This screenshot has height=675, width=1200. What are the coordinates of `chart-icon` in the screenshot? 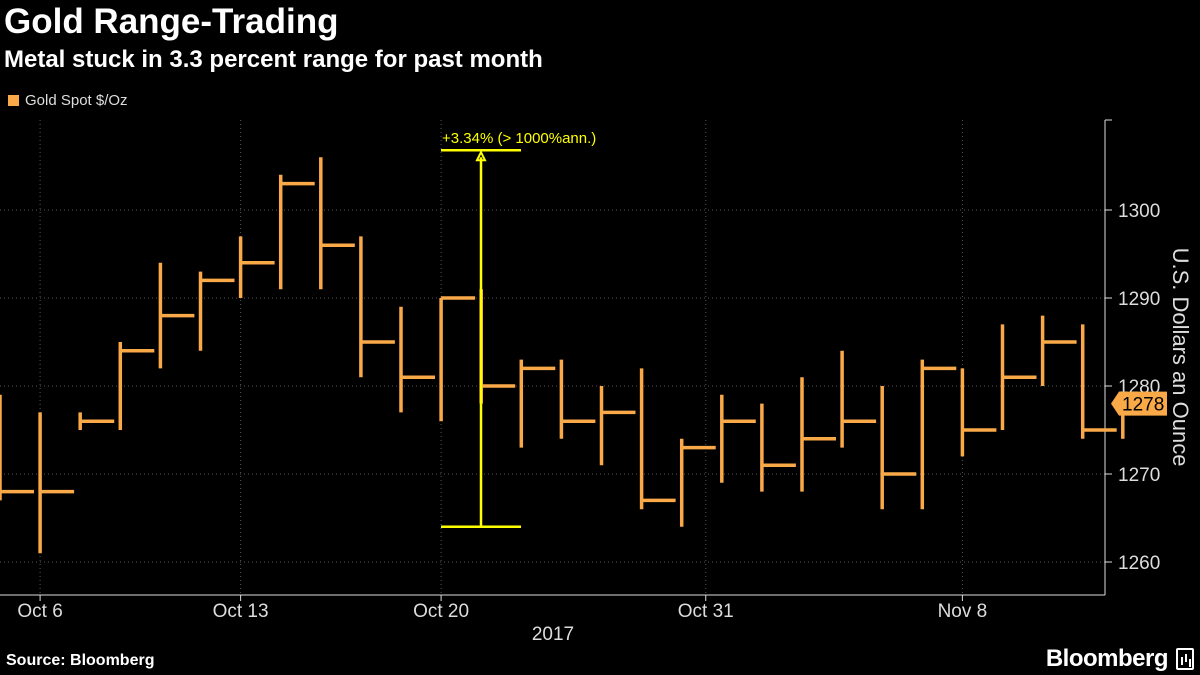 It's located at (1185, 659).